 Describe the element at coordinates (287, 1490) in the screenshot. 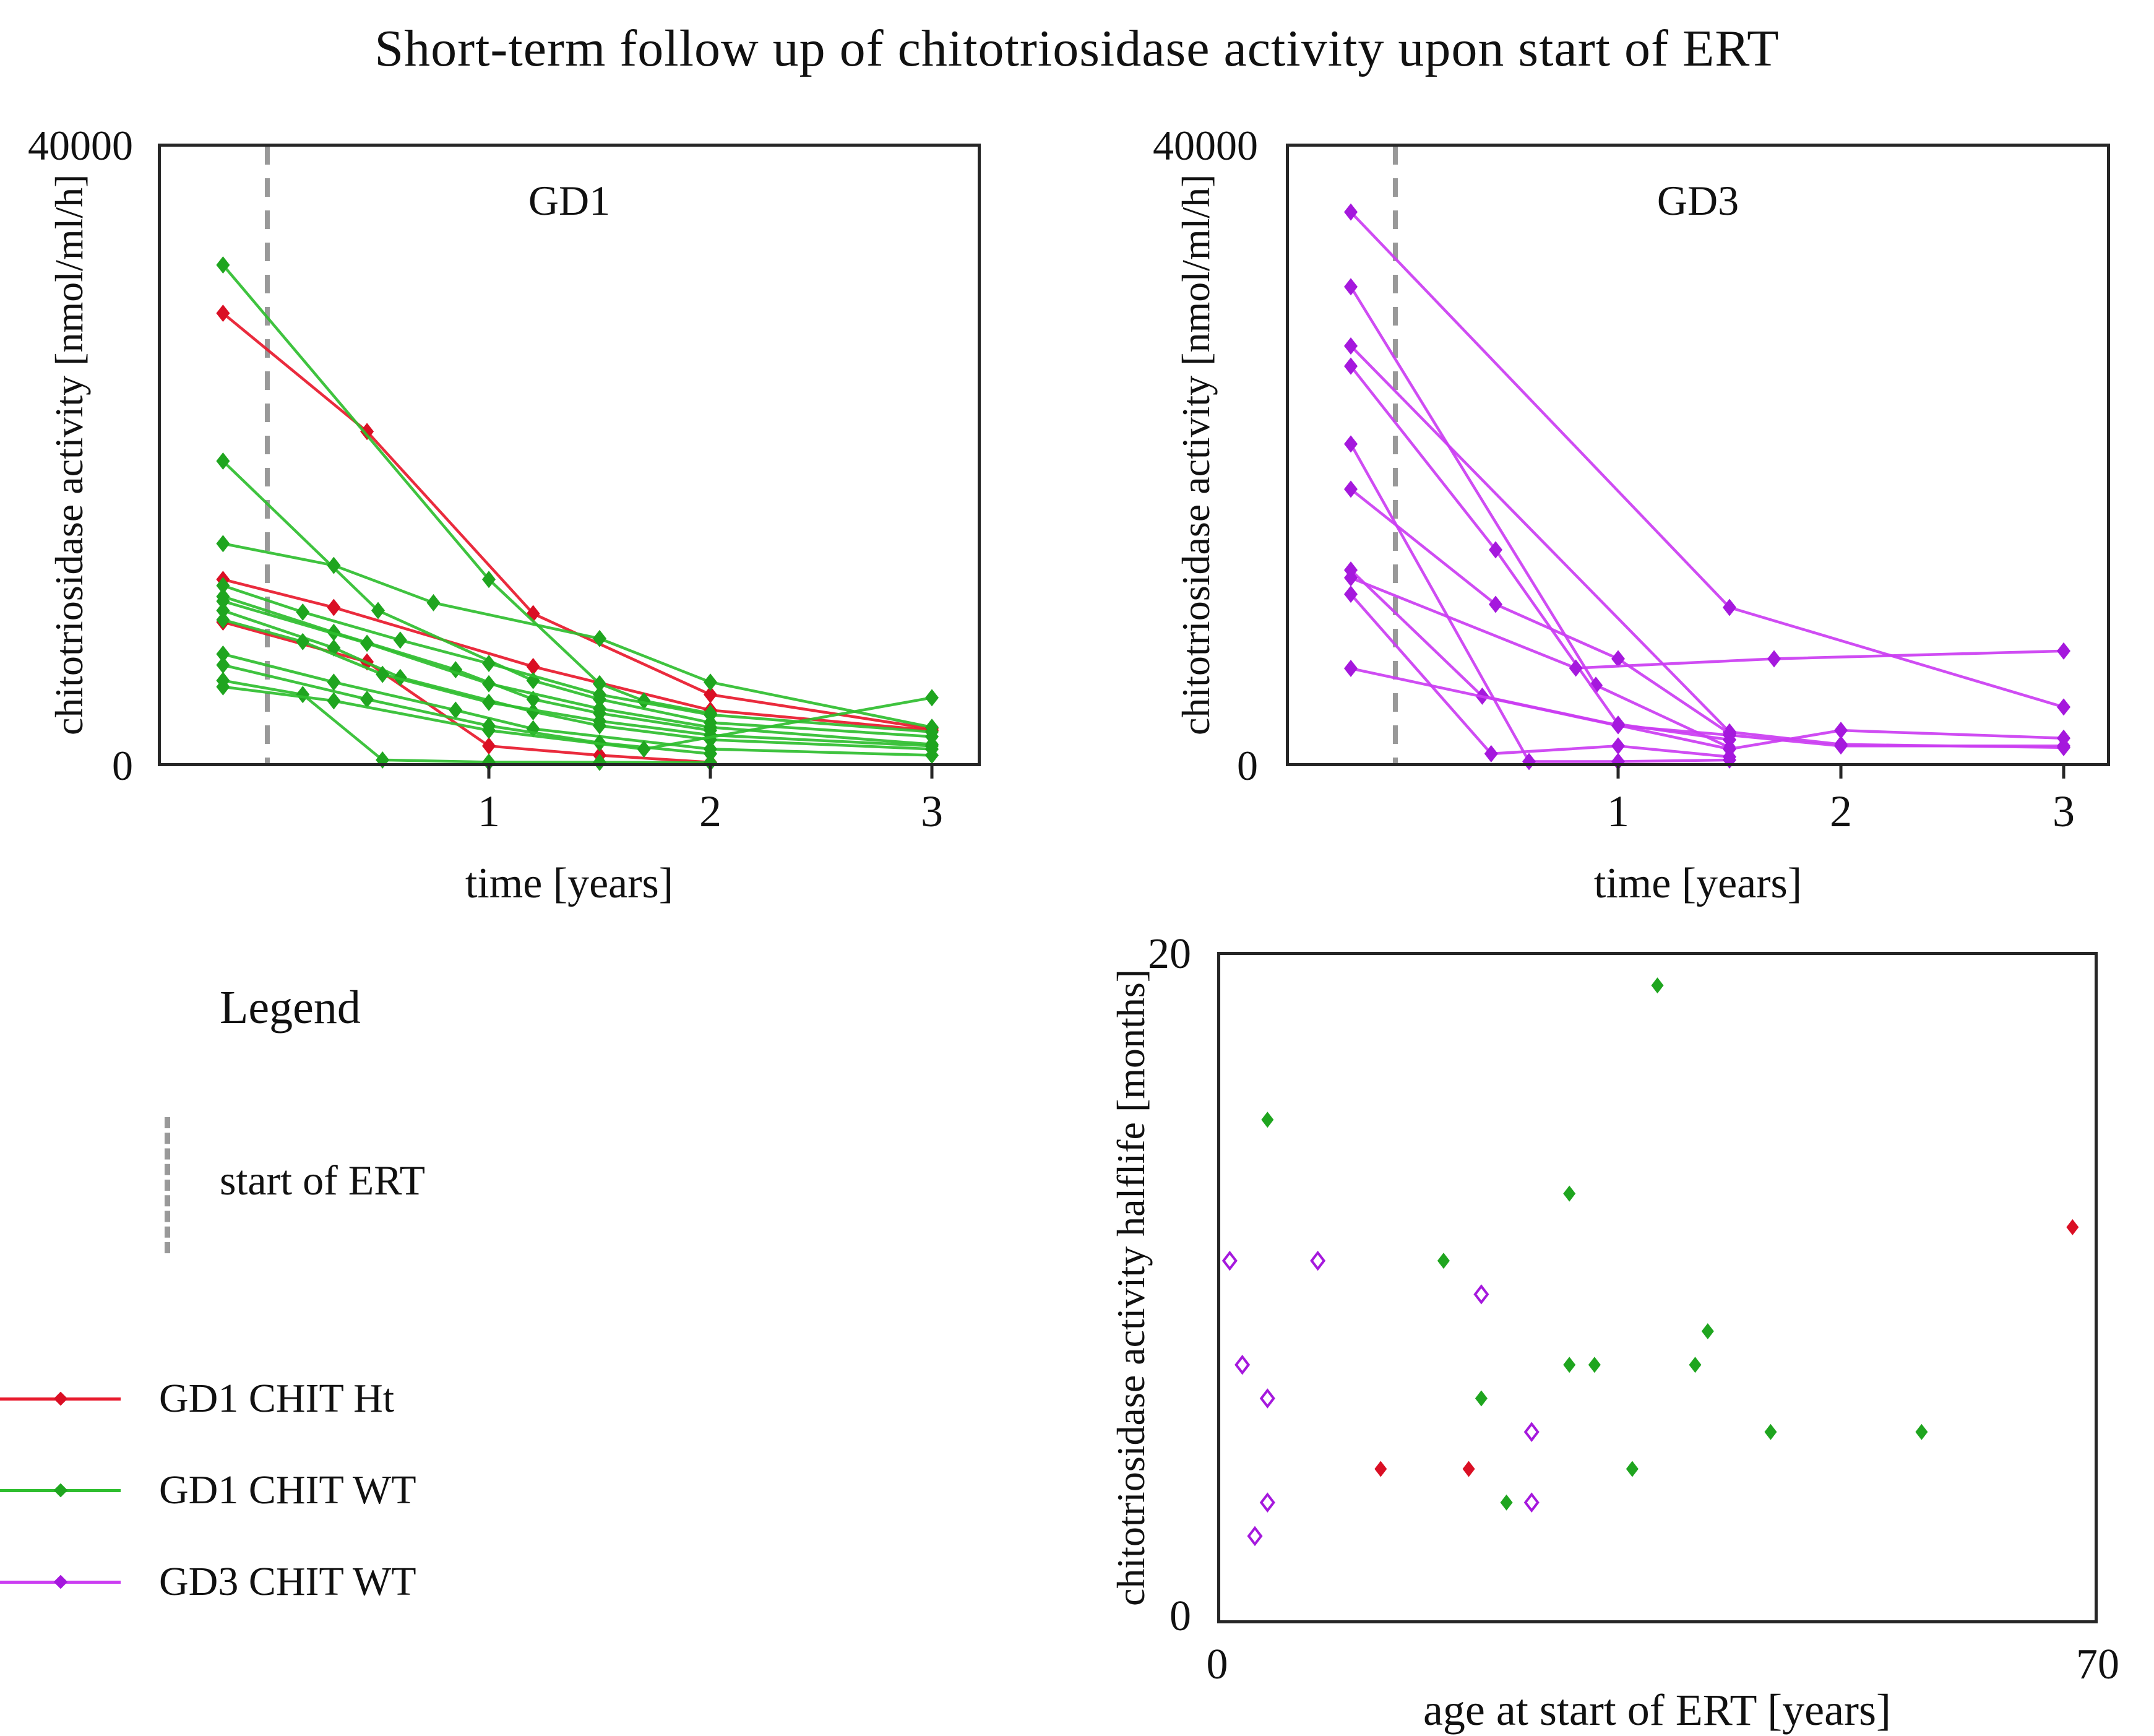

I see `legend-item-label: GD1 CHIT WT` at that location.